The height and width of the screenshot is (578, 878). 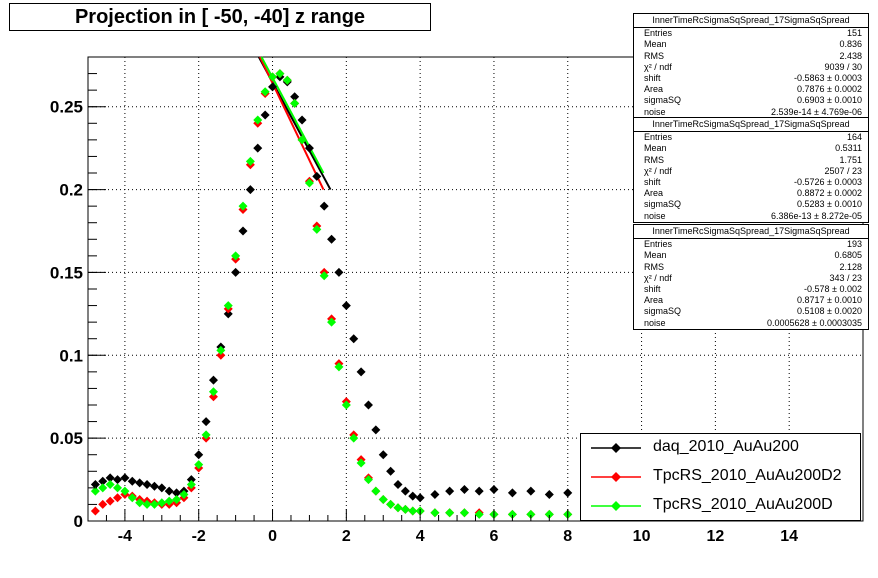 What do you see at coordinates (829, 193) in the screenshot?
I see `stats-value: 0.8872 ± 0.0002` at bounding box center [829, 193].